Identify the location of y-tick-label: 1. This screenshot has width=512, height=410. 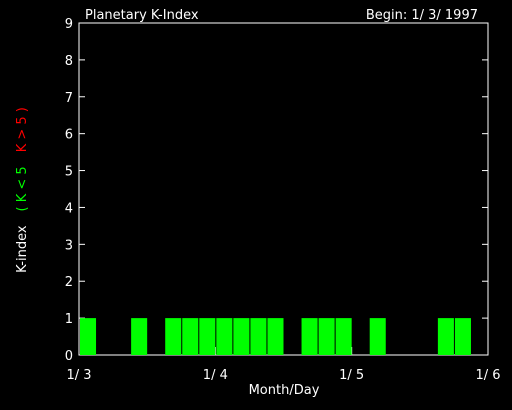
(69, 319).